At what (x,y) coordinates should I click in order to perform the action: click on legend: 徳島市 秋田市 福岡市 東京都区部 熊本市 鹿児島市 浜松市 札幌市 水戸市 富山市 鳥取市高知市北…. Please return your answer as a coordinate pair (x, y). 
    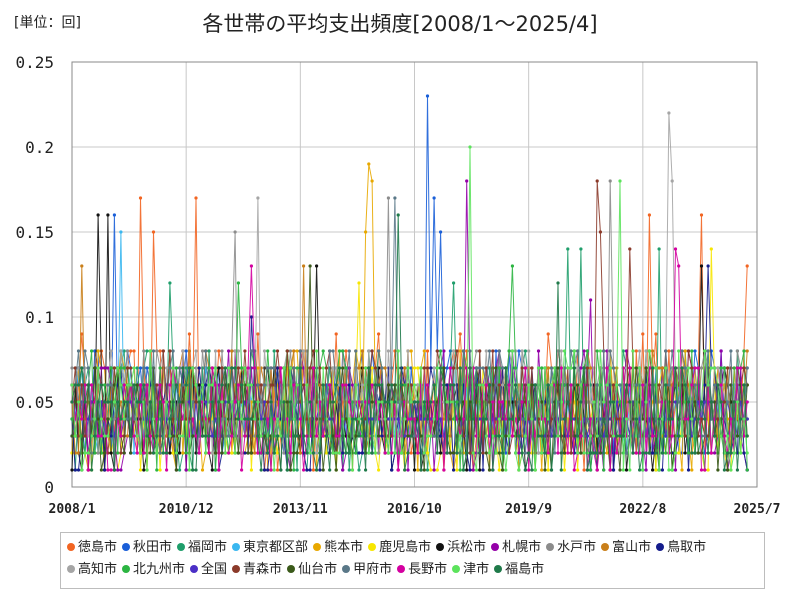
    Looking at the image, I should click on (412, 560).